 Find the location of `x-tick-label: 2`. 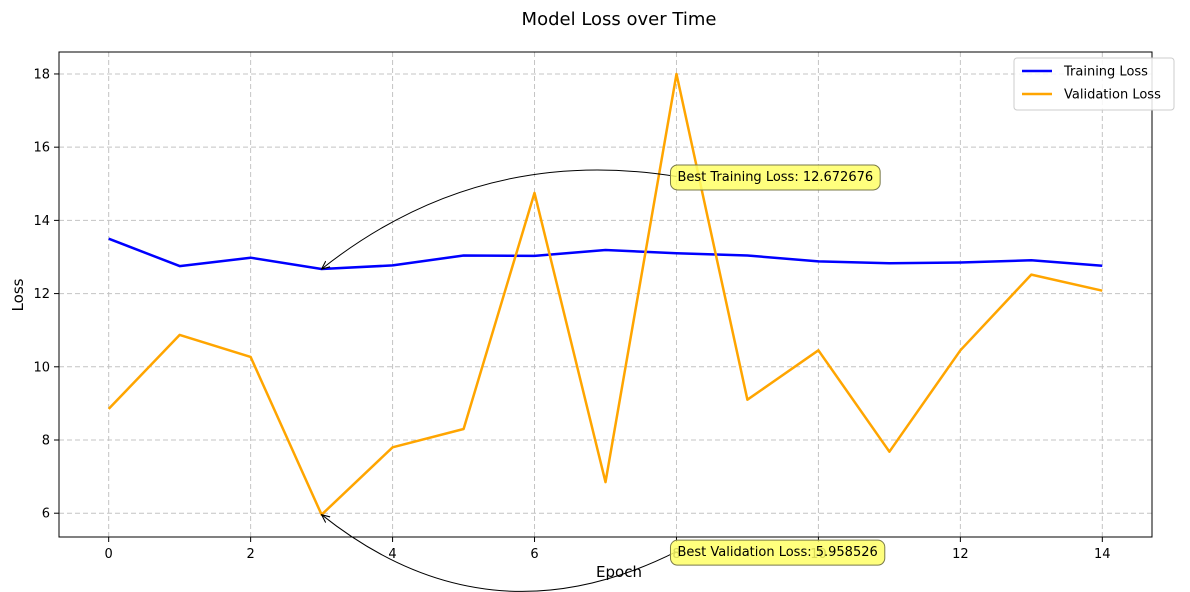

x-tick-label: 2 is located at coordinates (250, 554).